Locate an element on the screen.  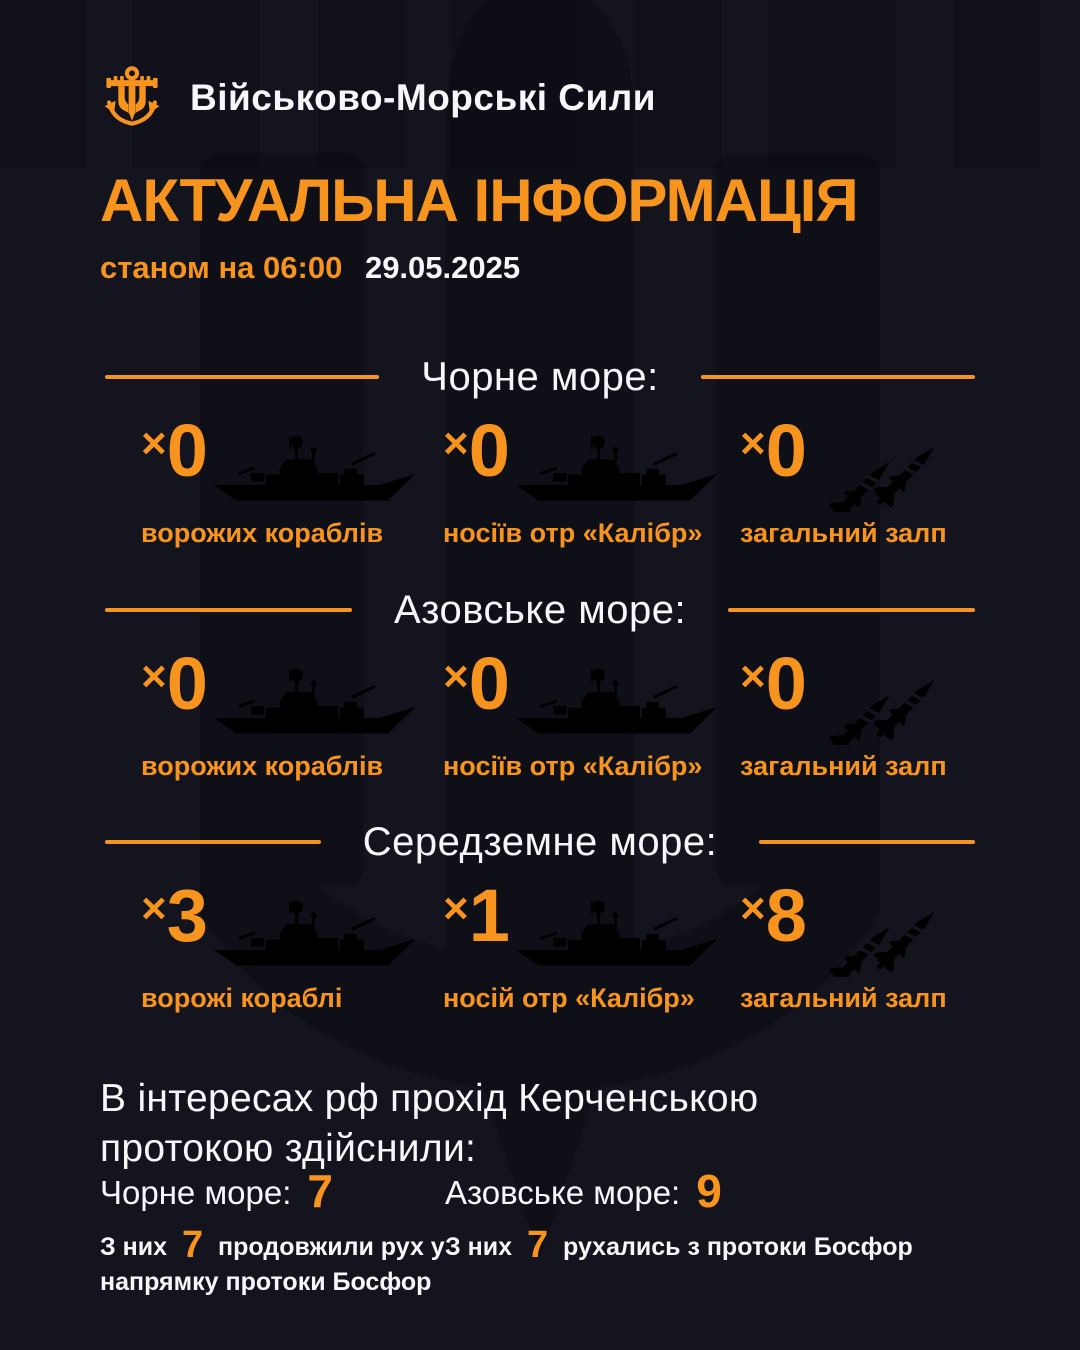
stat-enemy-ships: × 3 ворожі кораблі is located at coordinates (274, 946).